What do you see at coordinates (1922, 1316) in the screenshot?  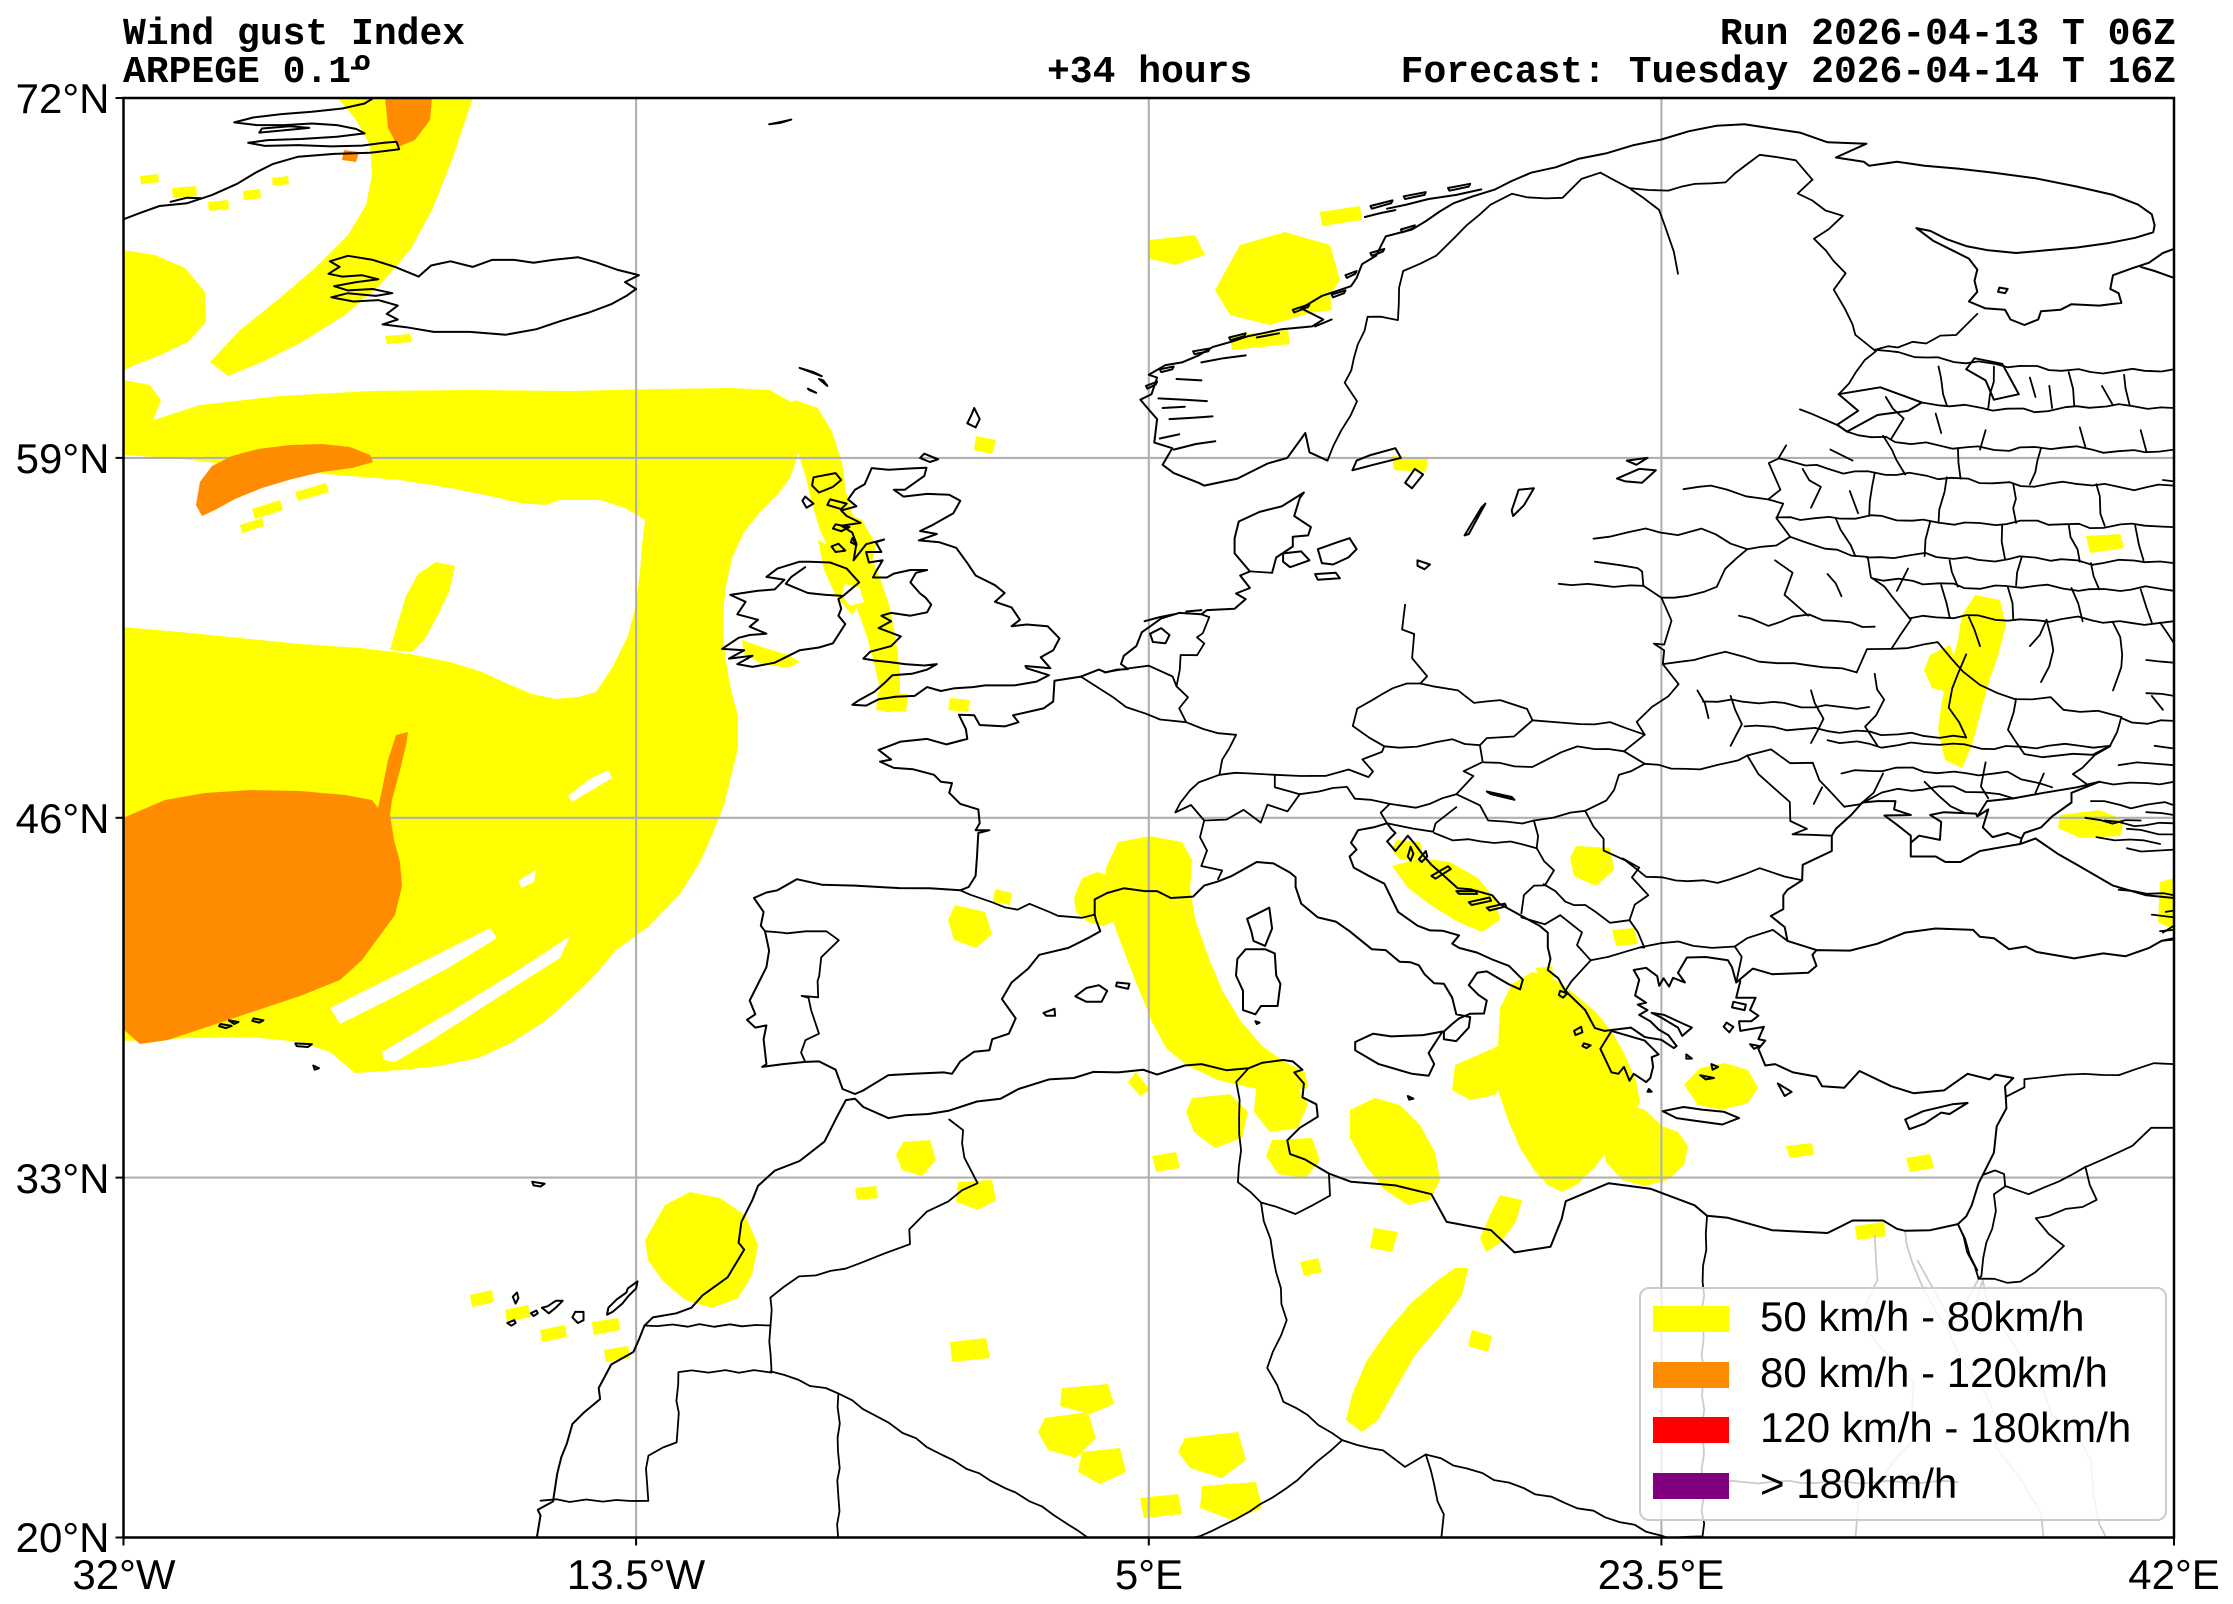 I see `svg-text: 50 km/h - 80km/h` at bounding box center [1922, 1316].